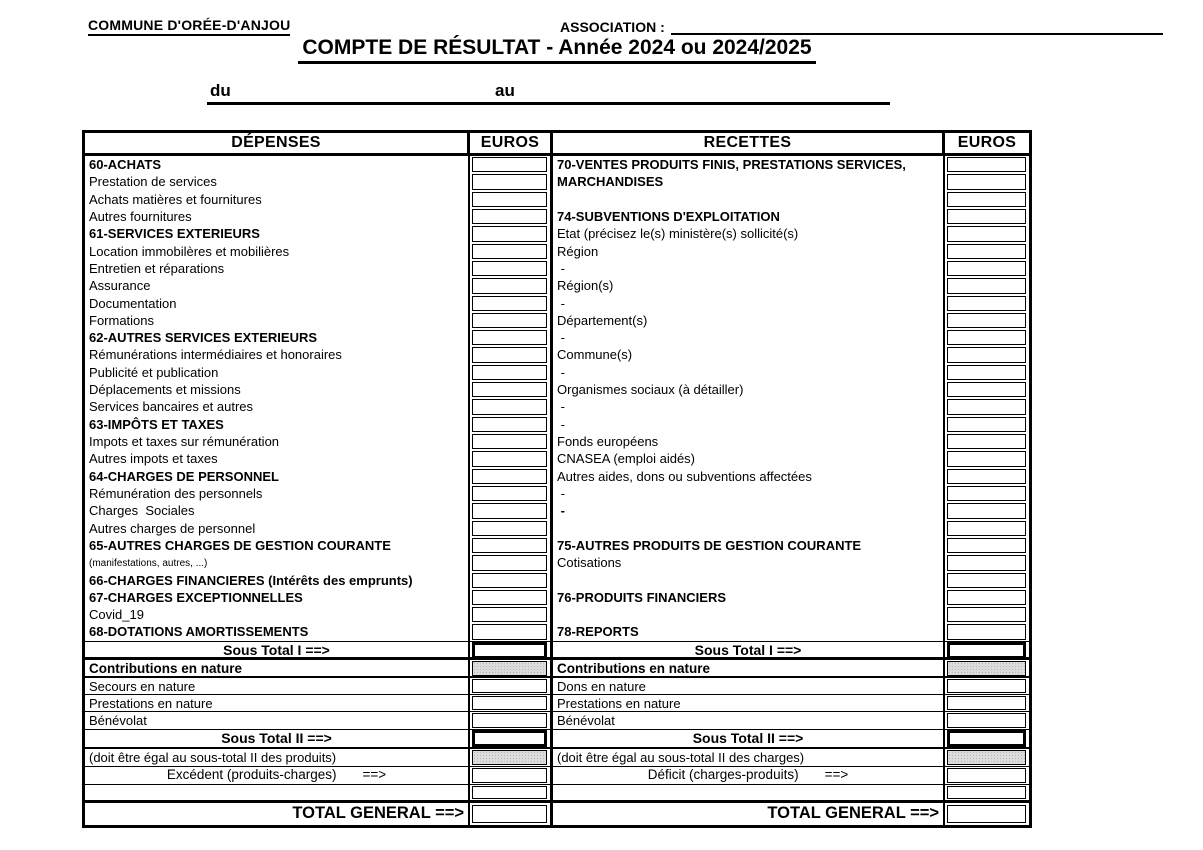 The height and width of the screenshot is (850, 1203). Describe the element at coordinates (277, 720) in the screenshot. I see `nature-label-depenses: Bénévolat` at that location.